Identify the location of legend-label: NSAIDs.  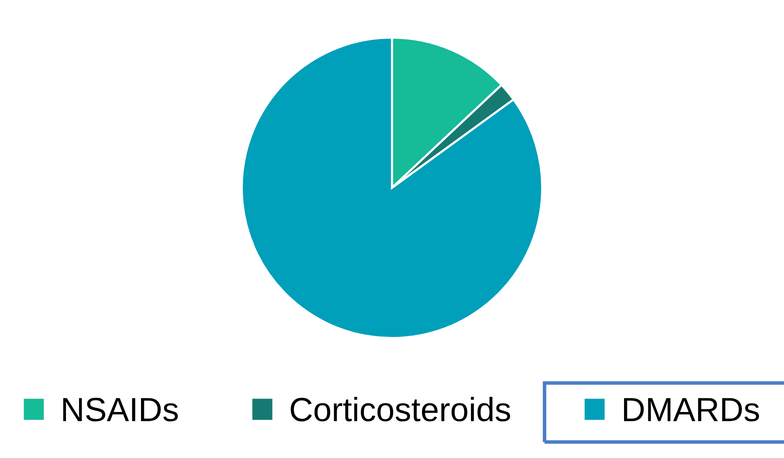
(120, 410).